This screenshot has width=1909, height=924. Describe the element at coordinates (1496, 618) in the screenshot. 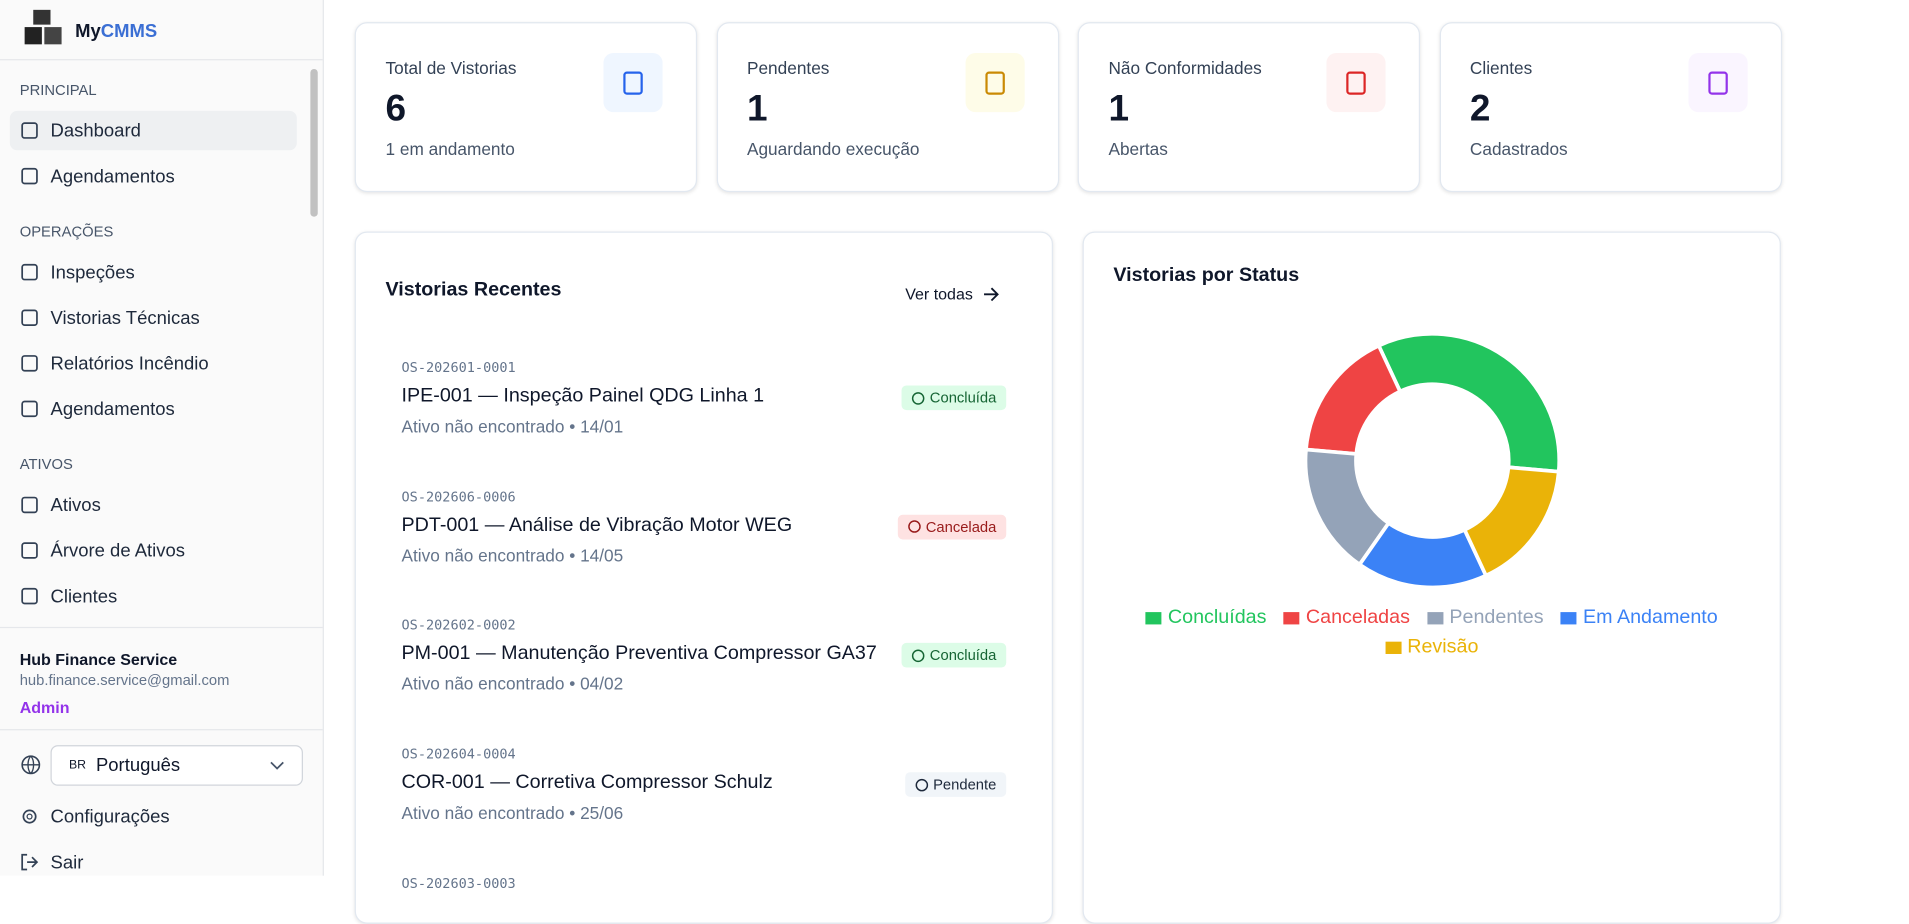

I see `legend-label: Pendentes` at that location.